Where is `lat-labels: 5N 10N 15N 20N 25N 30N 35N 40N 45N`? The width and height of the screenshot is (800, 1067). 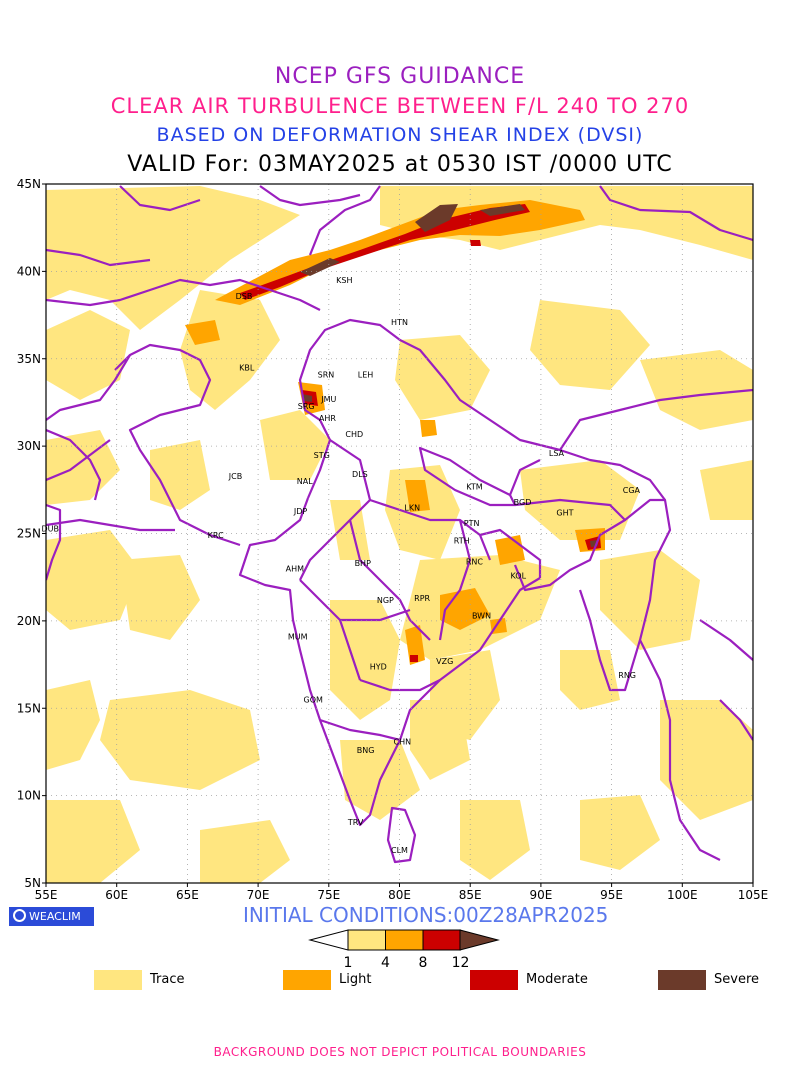
lat-labels: 5N 10N 15N 20N 25N 30N 35N 40N 45N is located at coordinates (29, 533).